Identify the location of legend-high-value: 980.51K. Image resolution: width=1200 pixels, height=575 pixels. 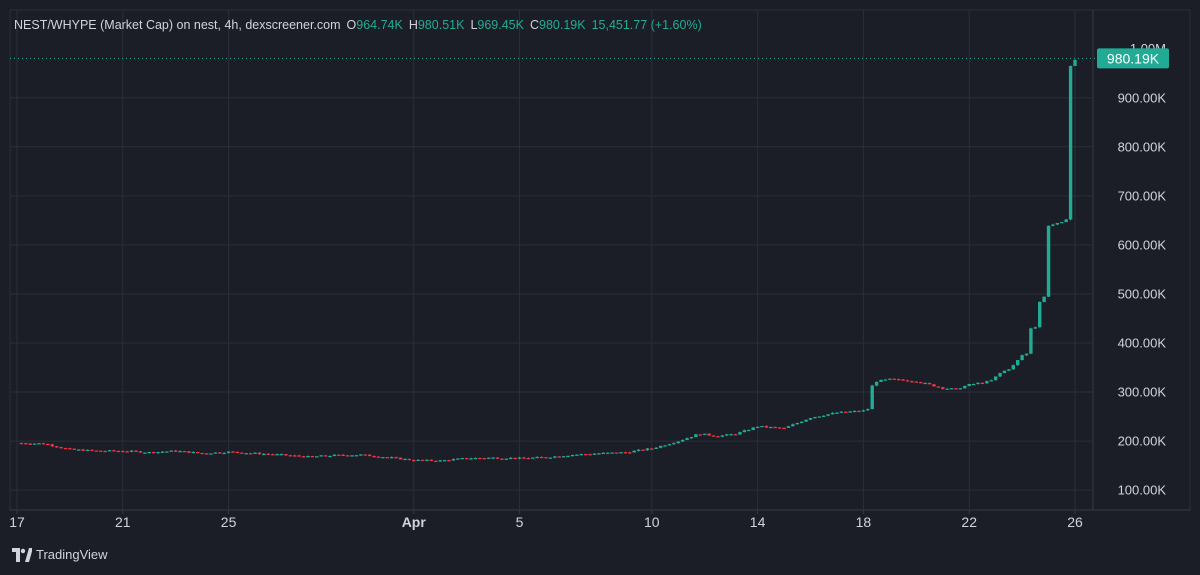
(441, 25).